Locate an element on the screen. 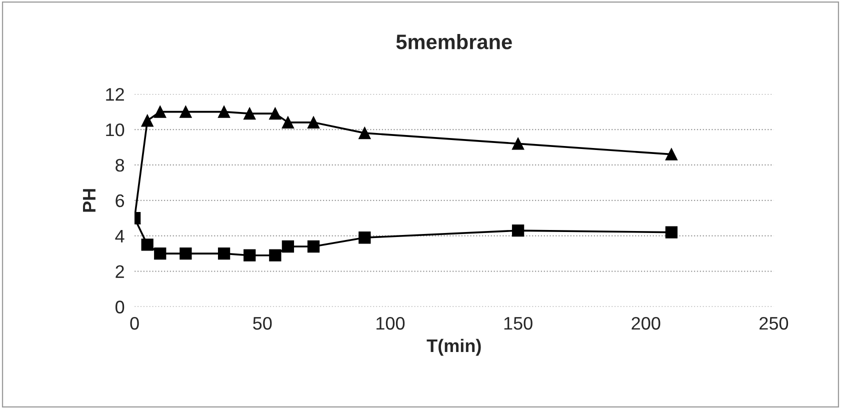  x-tick-label: 150 is located at coordinates (518, 323).